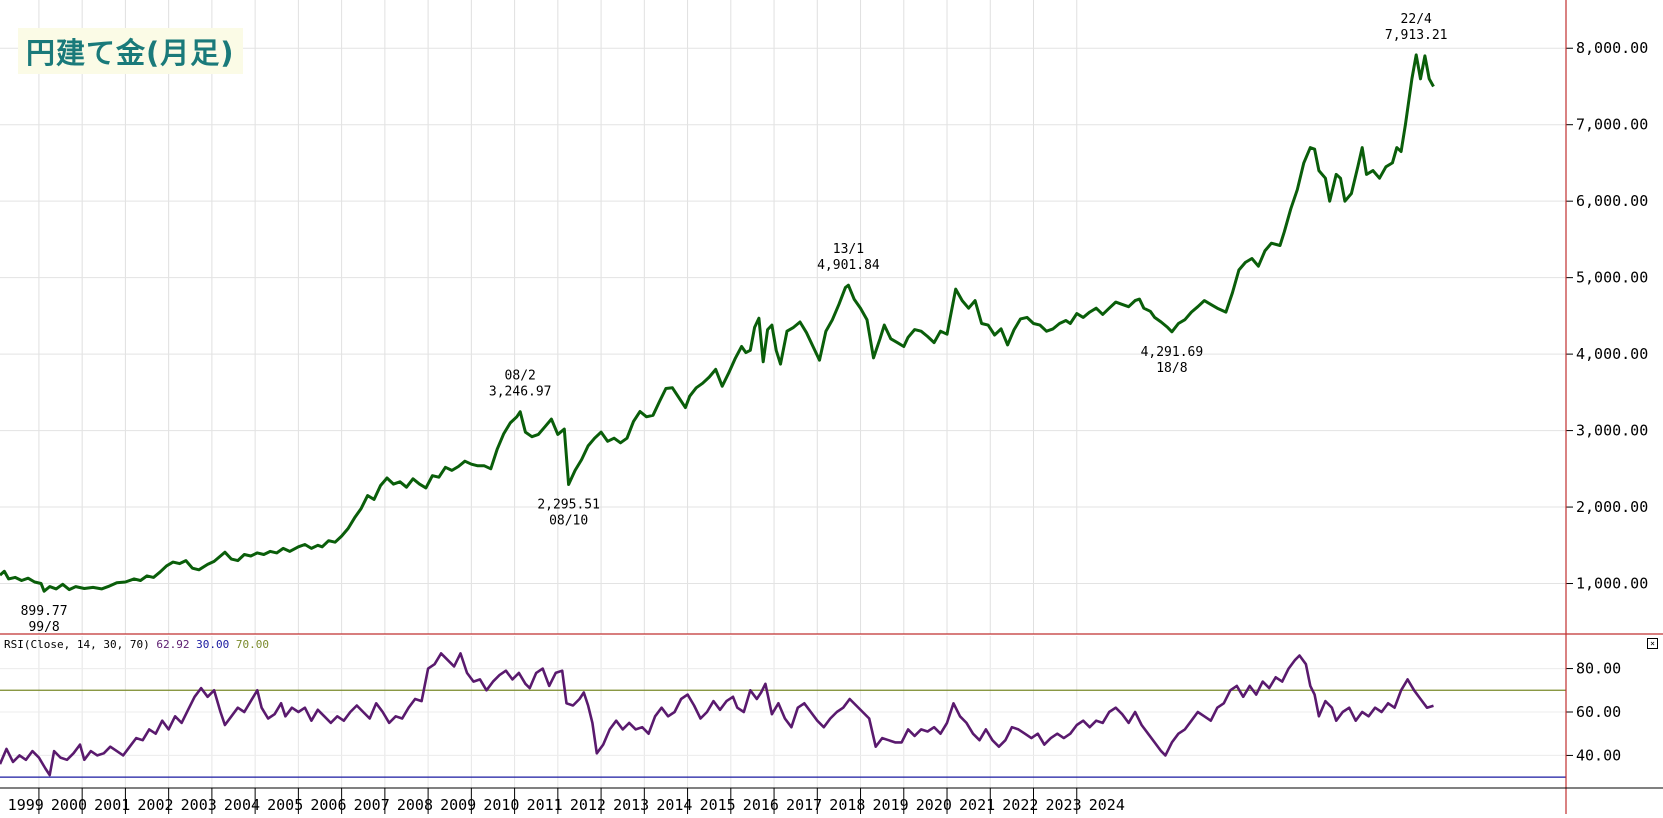 The image size is (1663, 818). Describe the element at coordinates (1171, 368) in the screenshot. I see `annotation-line2: 18/8` at that location.